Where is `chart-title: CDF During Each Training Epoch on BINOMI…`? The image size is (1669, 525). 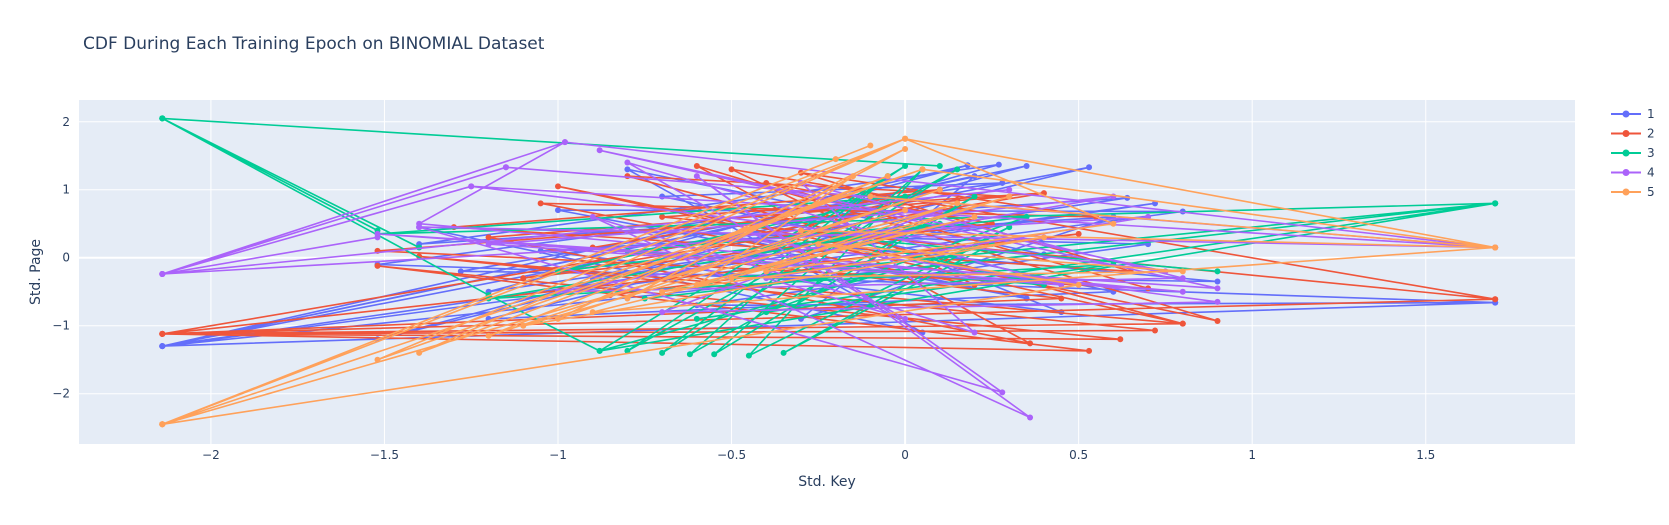 chart-title: CDF During Each Training Epoch on BINOMI… is located at coordinates (314, 44).